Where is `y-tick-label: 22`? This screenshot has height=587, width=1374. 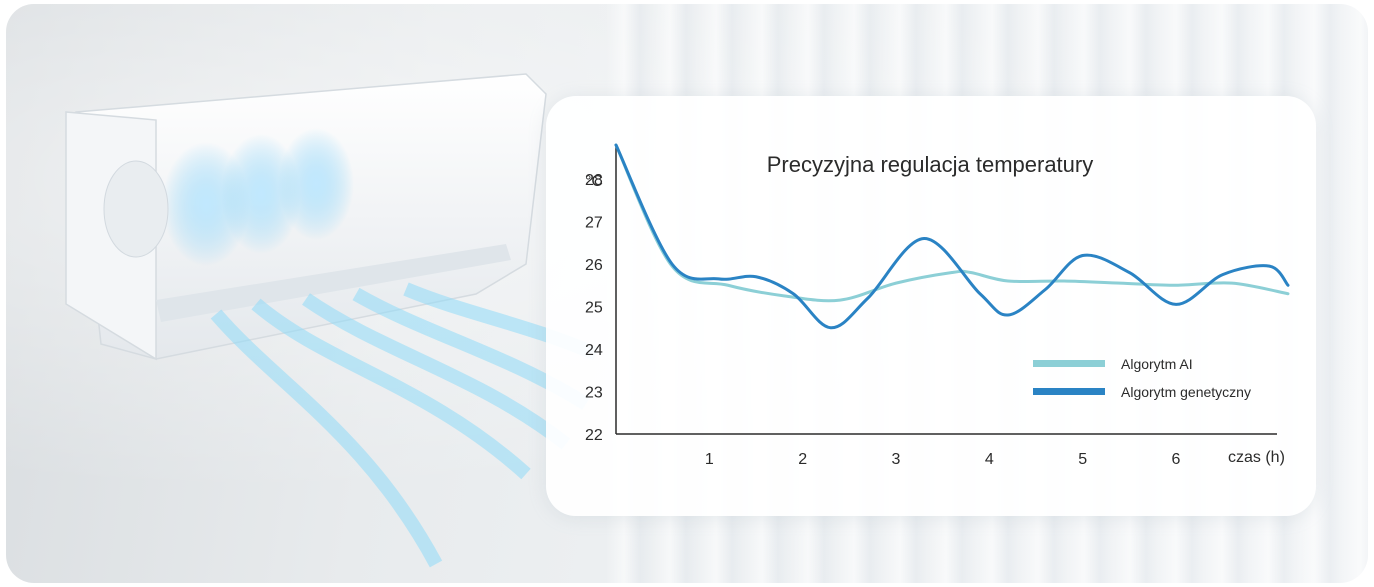
y-tick-label: 22 is located at coordinates (594, 435).